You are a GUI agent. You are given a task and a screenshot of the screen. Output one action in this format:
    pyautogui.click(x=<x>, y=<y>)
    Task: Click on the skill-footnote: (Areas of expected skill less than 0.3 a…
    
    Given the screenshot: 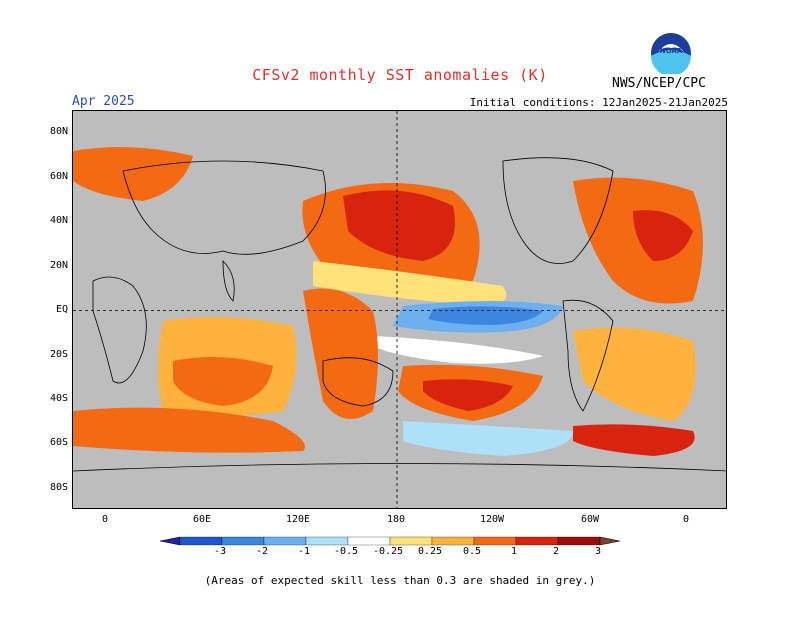 What is the action you would take?
    pyautogui.click(x=400, y=580)
    